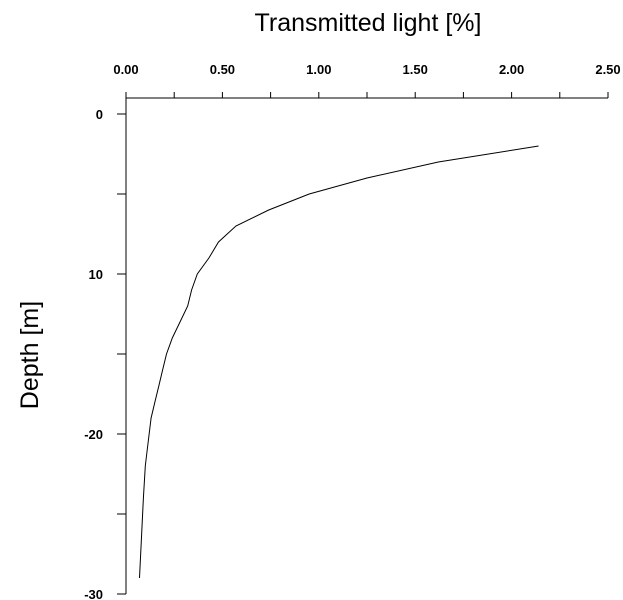  I want to click on x-axis-ticks: 0.00 0.50 1.00 1.50 2.00 2.50, so click(367, 80).